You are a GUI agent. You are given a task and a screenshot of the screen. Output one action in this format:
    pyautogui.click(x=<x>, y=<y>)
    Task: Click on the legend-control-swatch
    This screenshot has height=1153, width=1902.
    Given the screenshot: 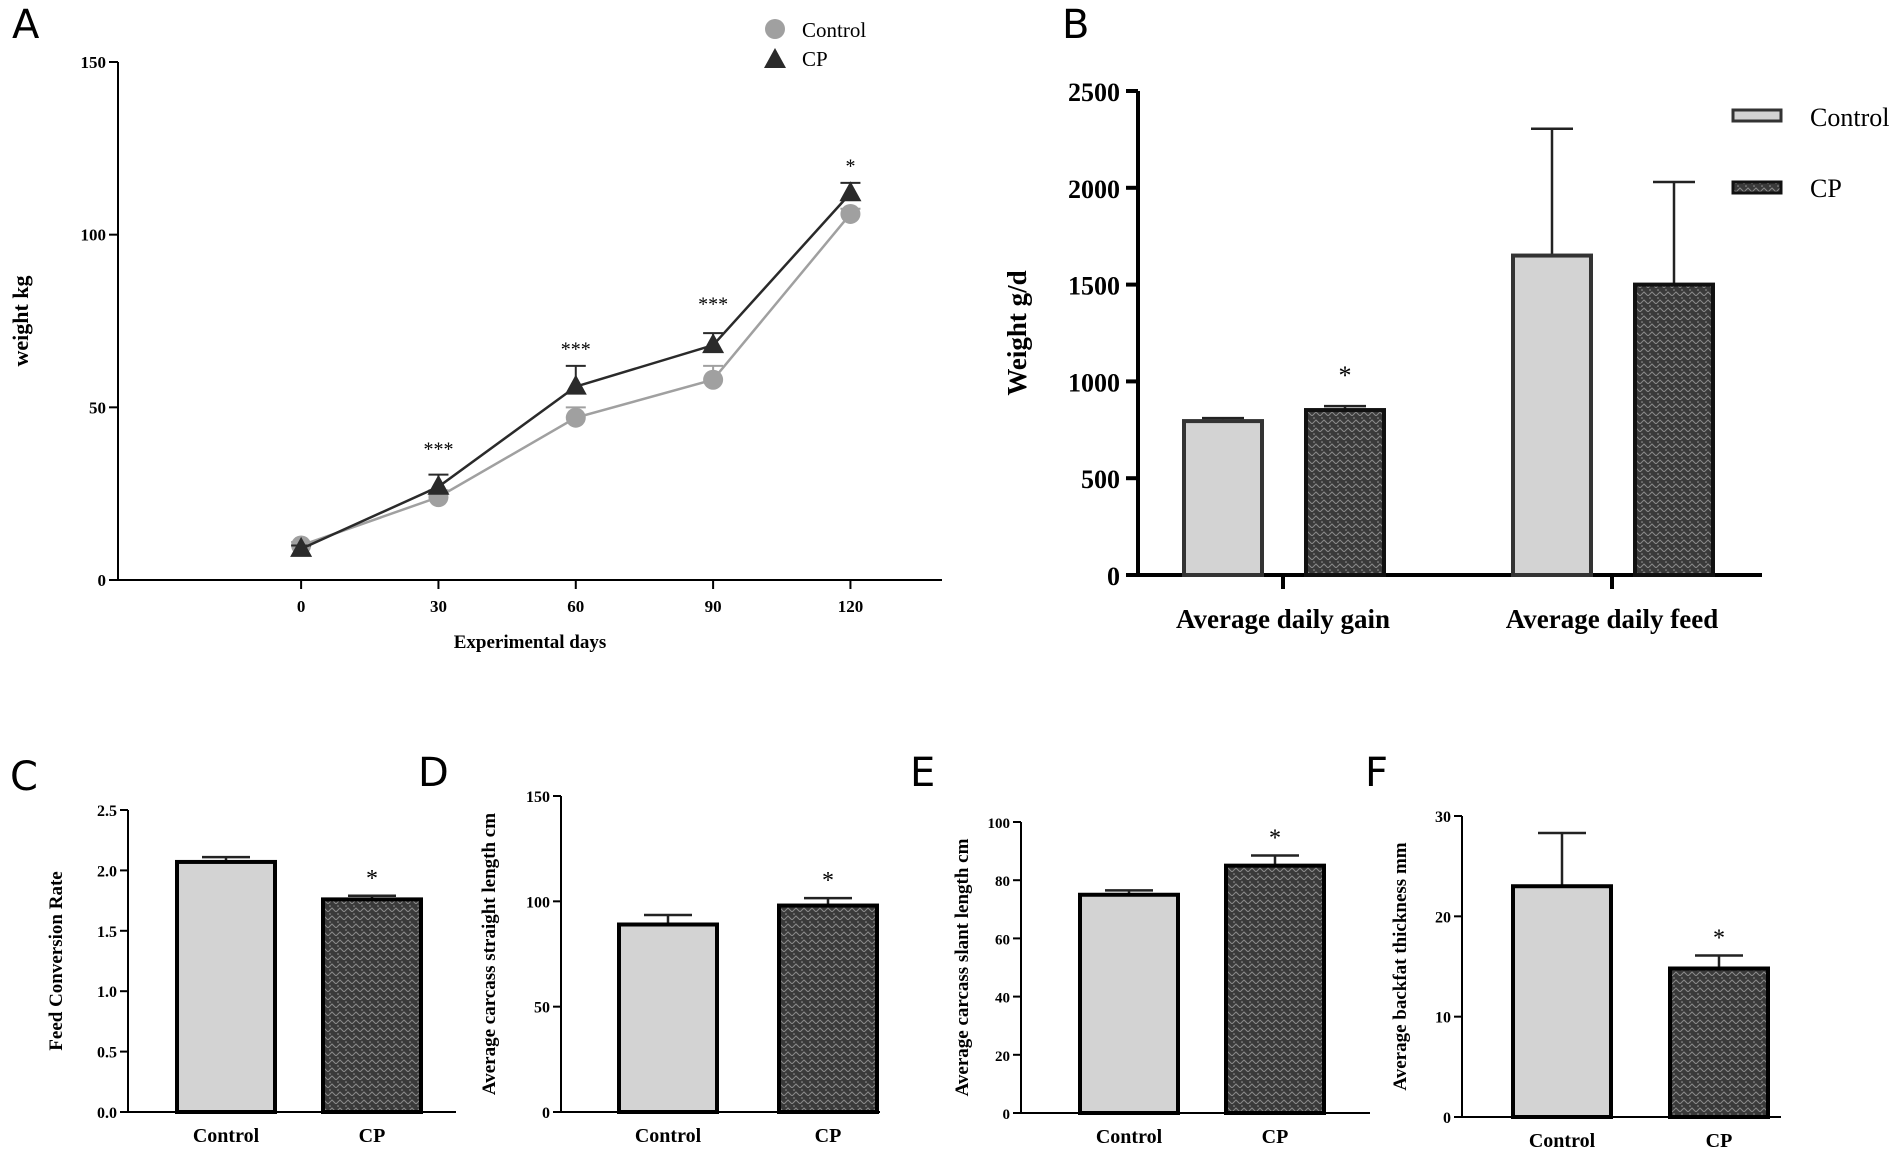 What is the action you would take?
    pyautogui.click(x=1757, y=115)
    